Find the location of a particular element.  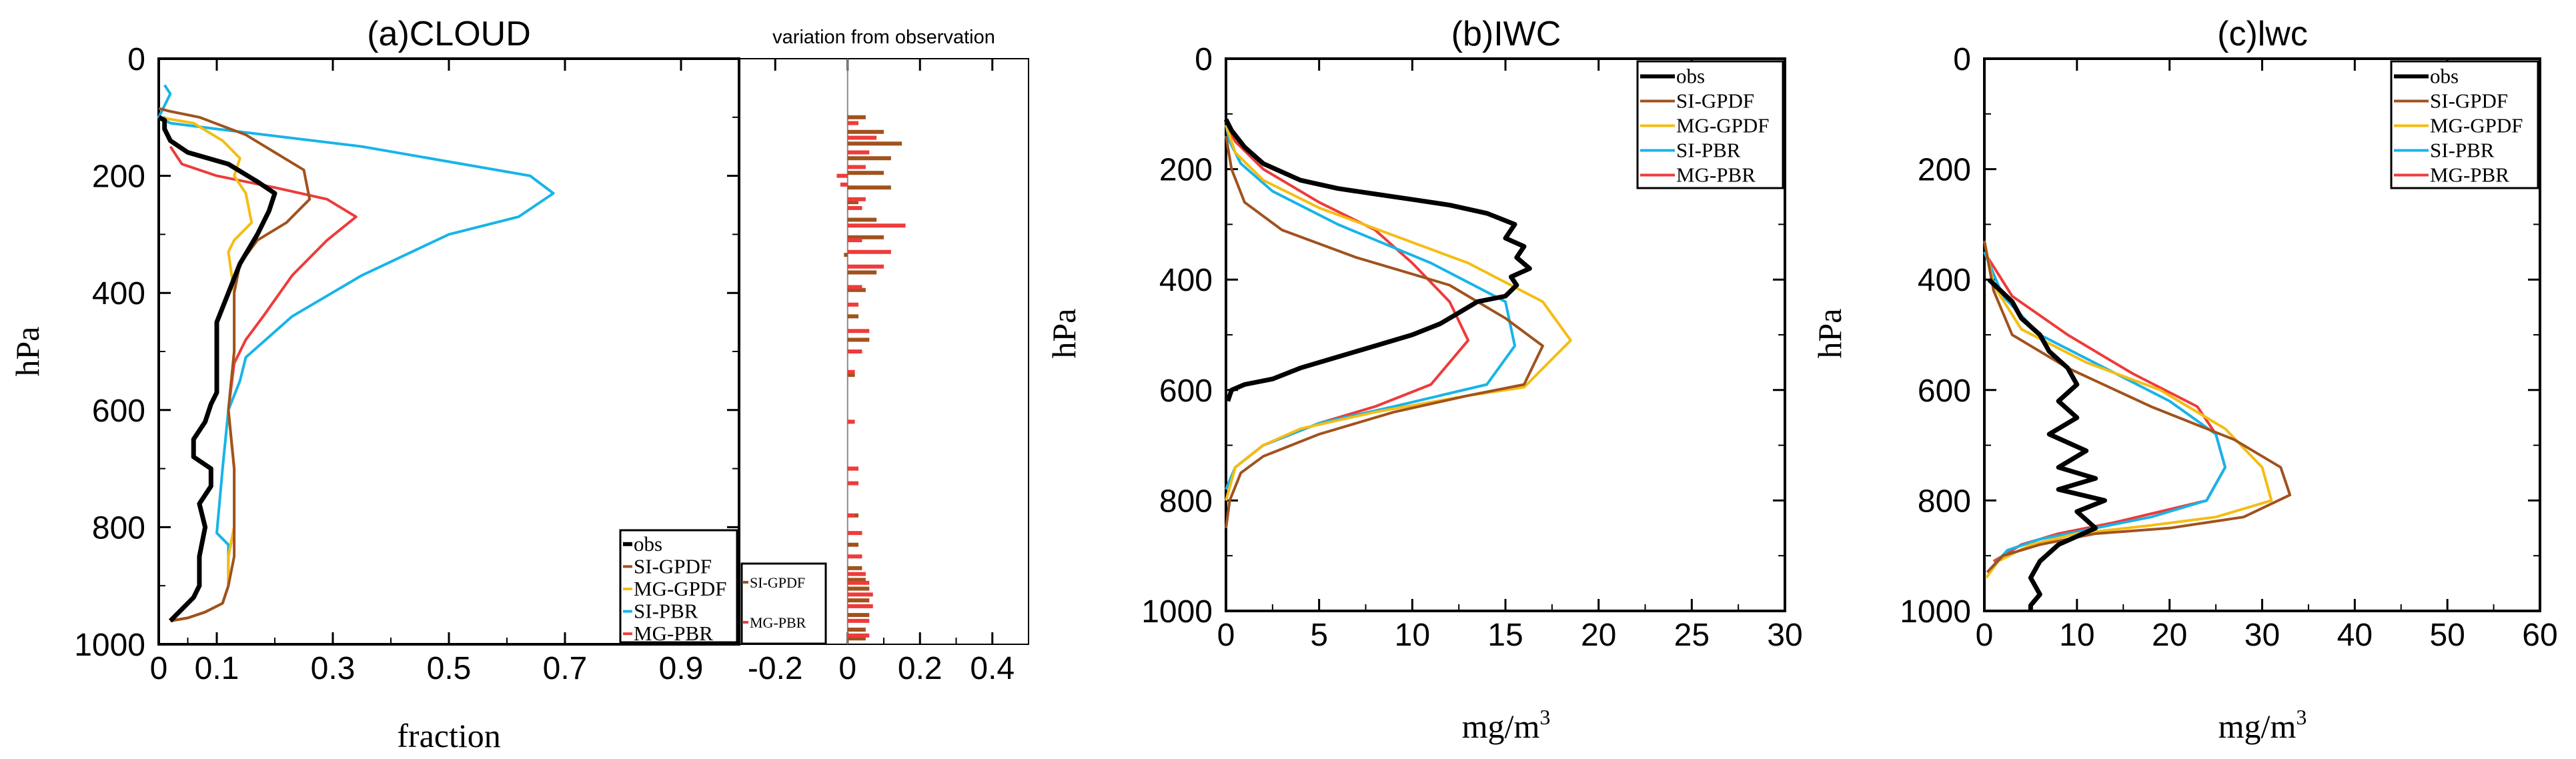

x-tick-label: 15 is located at coordinates (1505, 635).